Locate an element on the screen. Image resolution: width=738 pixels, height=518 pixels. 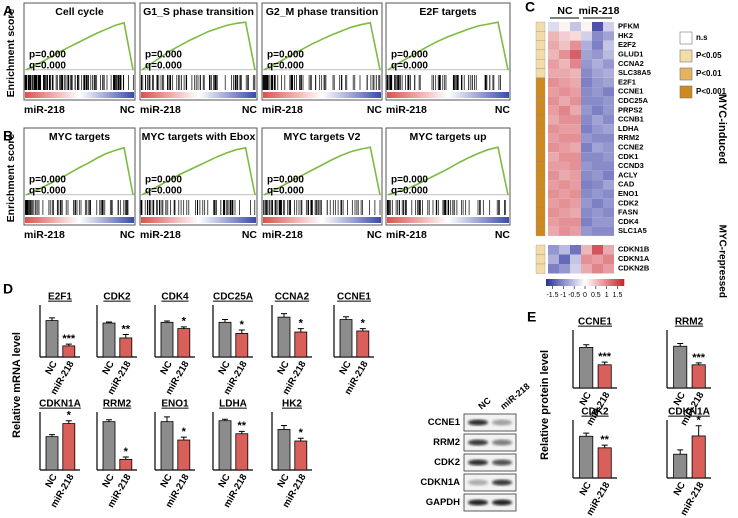
row-label: SLC38A5 is located at coordinates (634, 72).